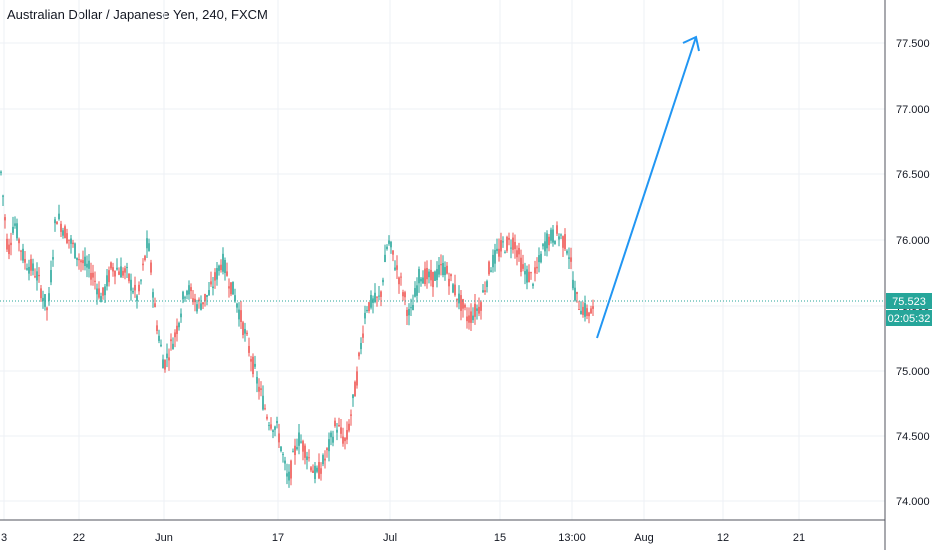 This screenshot has width=932, height=550. Describe the element at coordinates (909, 319) in the screenshot. I see `price-badge-countdown: 02:05:32` at that location.